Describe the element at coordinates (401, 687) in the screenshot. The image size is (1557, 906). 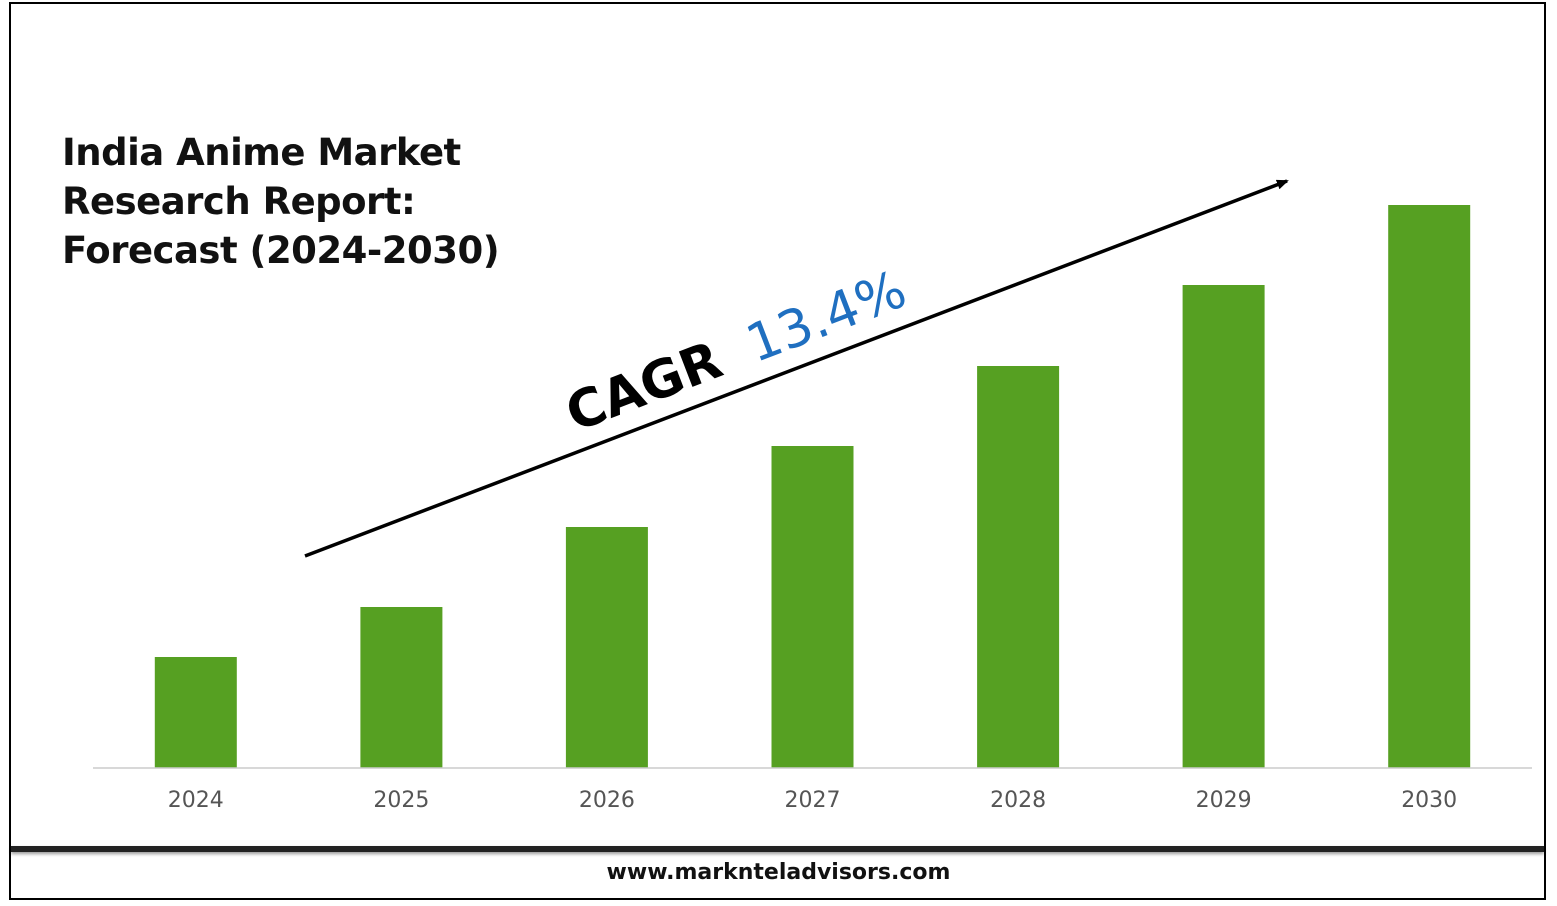
I see `bar-2025` at that location.